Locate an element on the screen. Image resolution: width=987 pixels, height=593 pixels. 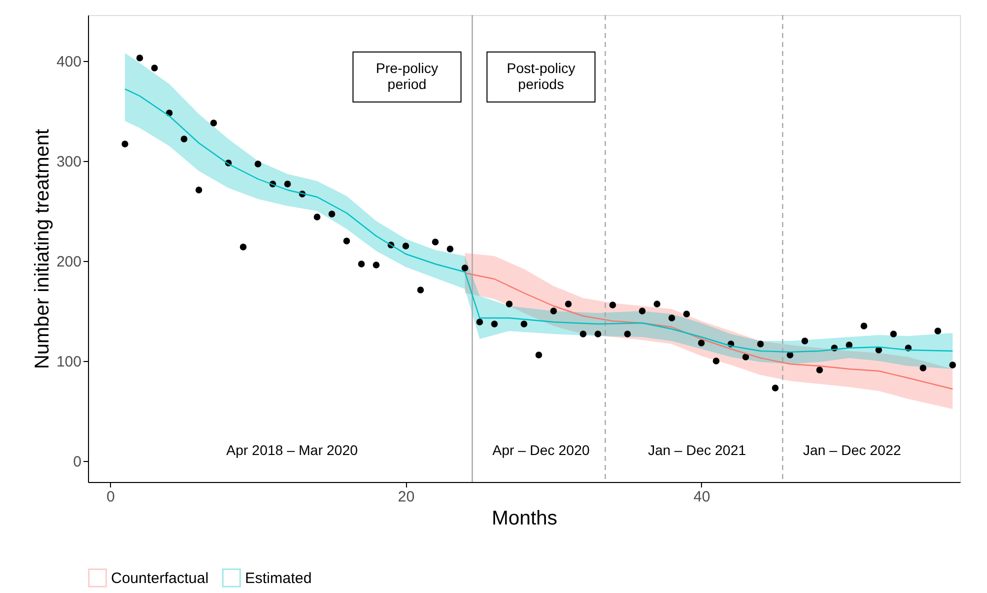
y-tick-label: 200 is located at coordinates (69, 262).